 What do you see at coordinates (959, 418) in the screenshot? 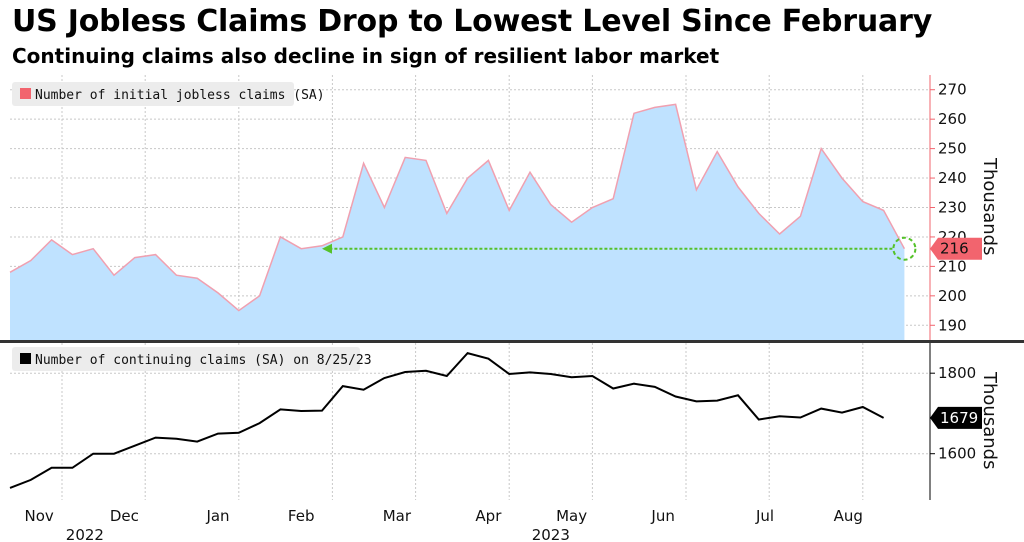
I see `continuing-claims-last-value: 1679` at bounding box center [959, 418].